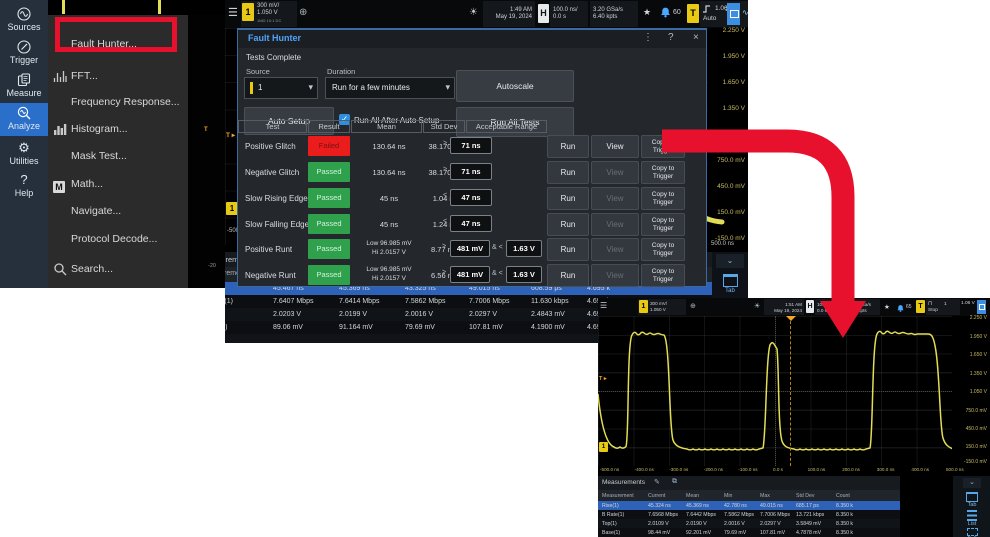 This screenshot has height=537, width=990. Describe the element at coordinates (943, 307) in the screenshot. I see `trigger-tile: ⊓ Stop 1` at that location.